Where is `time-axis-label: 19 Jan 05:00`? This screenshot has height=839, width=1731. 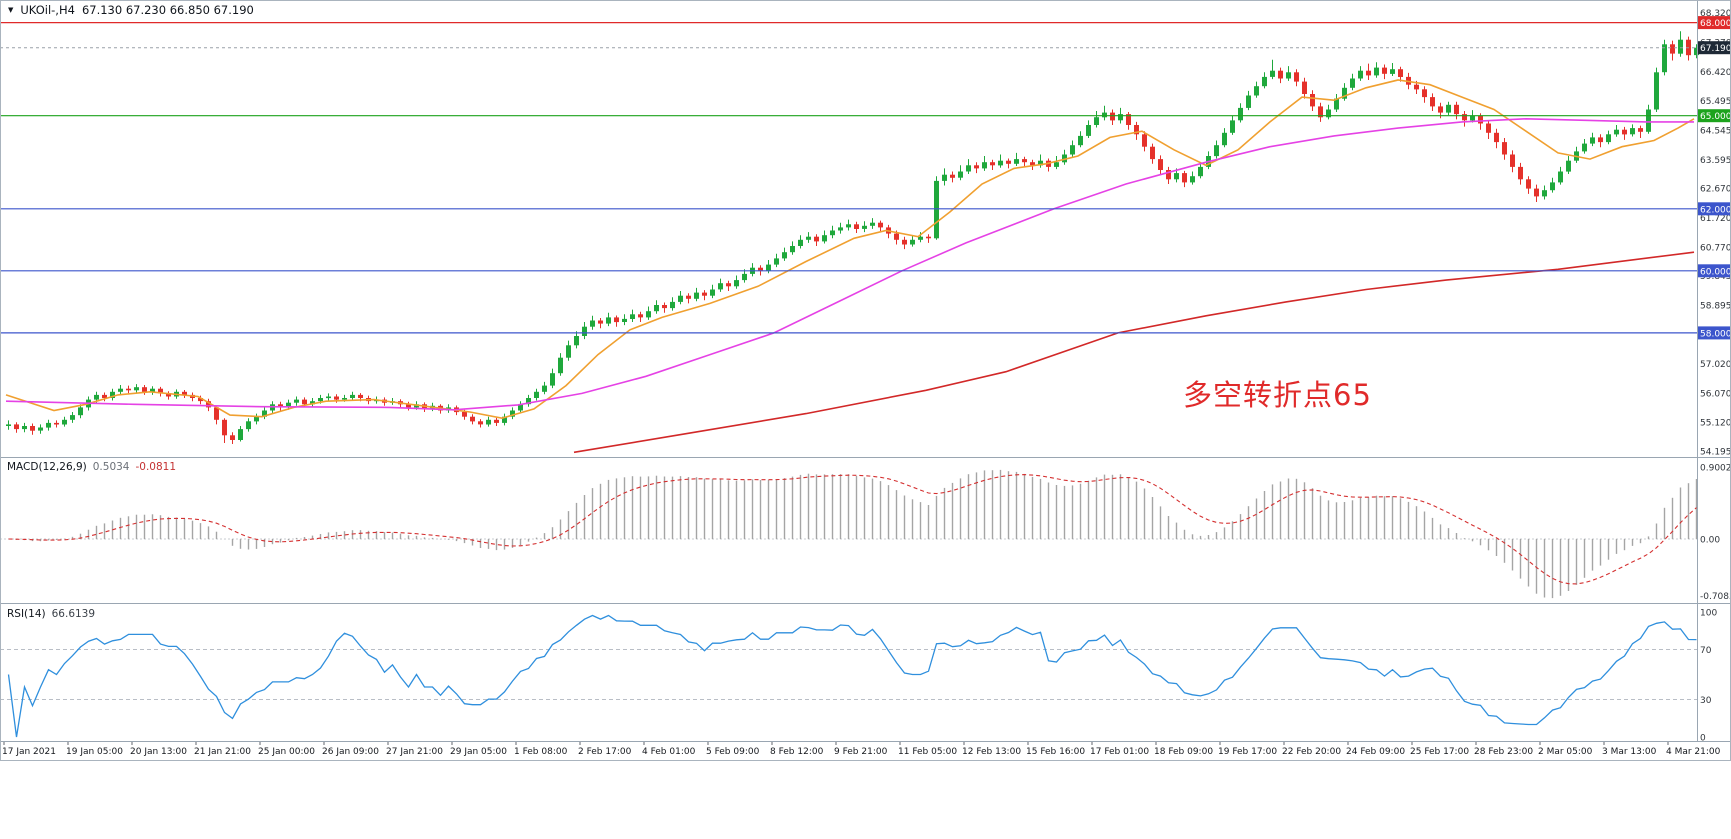
time-axis-label: 19 Jan 05:00 is located at coordinates (94, 752).